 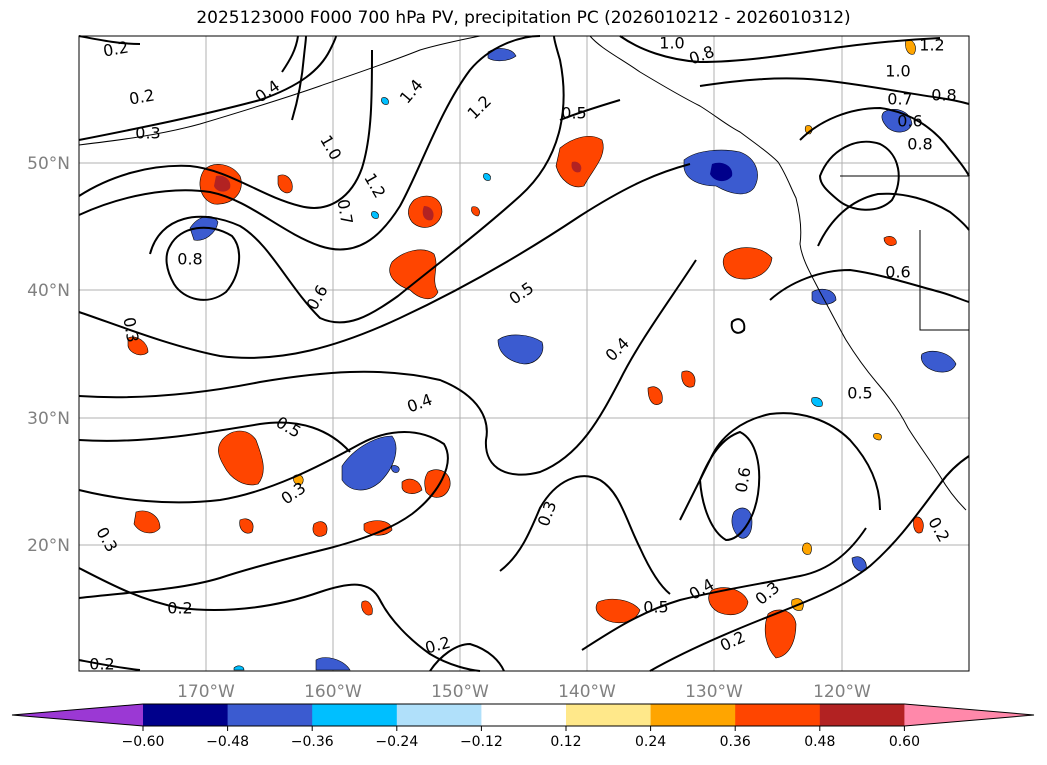 I want to click on lon-label-140w: 140°W, so click(x=587, y=692).